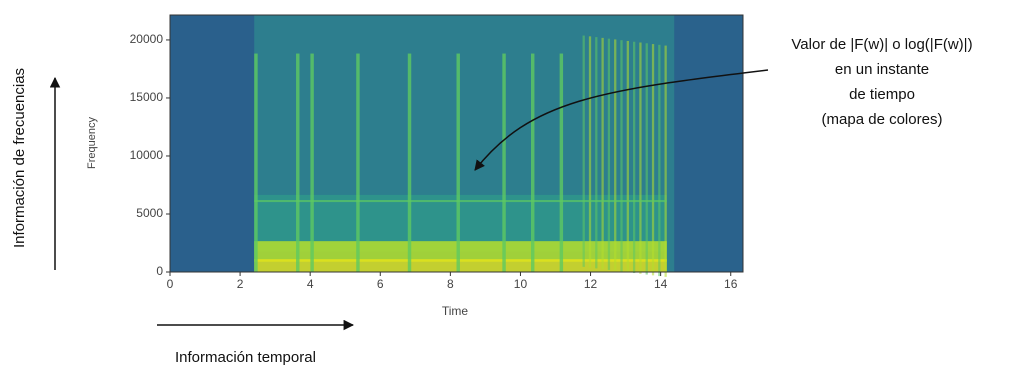 Image resolution: width=1029 pixels, height=372 pixels. Describe the element at coordinates (147, 97) in the screenshot. I see `y-tick-label: 15000` at that location.